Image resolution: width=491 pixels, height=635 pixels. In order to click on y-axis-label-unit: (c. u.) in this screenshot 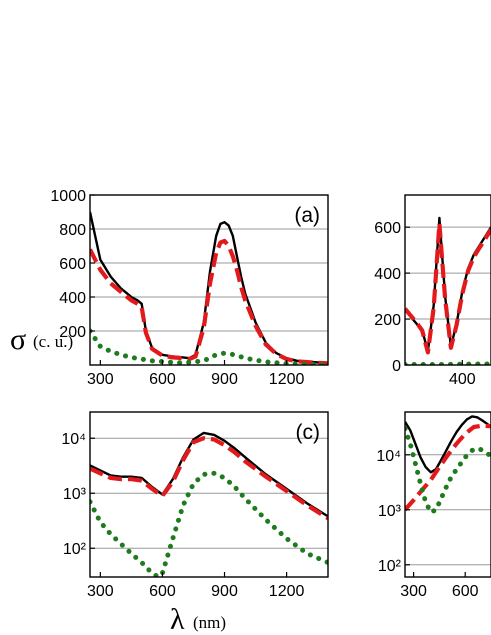, I will do `click(53, 341)`.